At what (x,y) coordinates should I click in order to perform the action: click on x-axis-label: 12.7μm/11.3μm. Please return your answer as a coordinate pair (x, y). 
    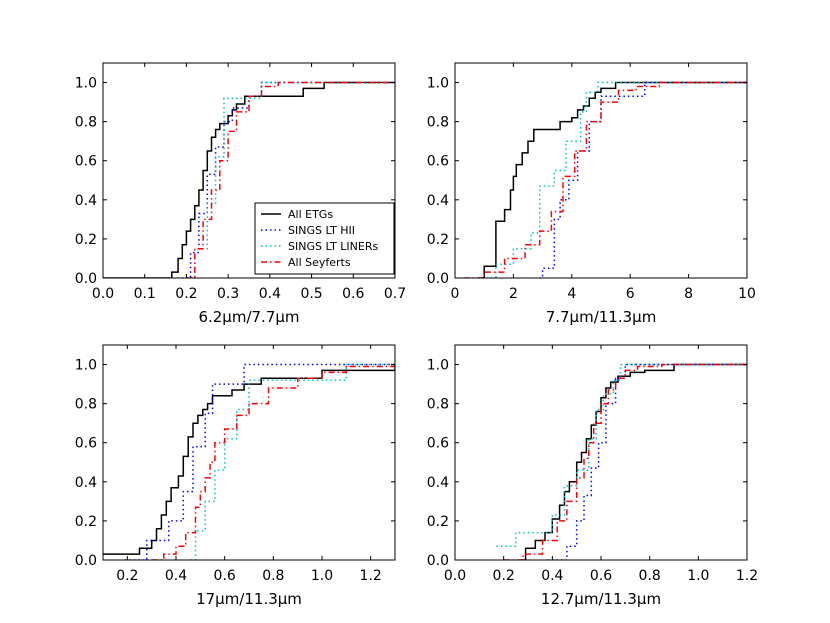
    Looking at the image, I should click on (601, 599).